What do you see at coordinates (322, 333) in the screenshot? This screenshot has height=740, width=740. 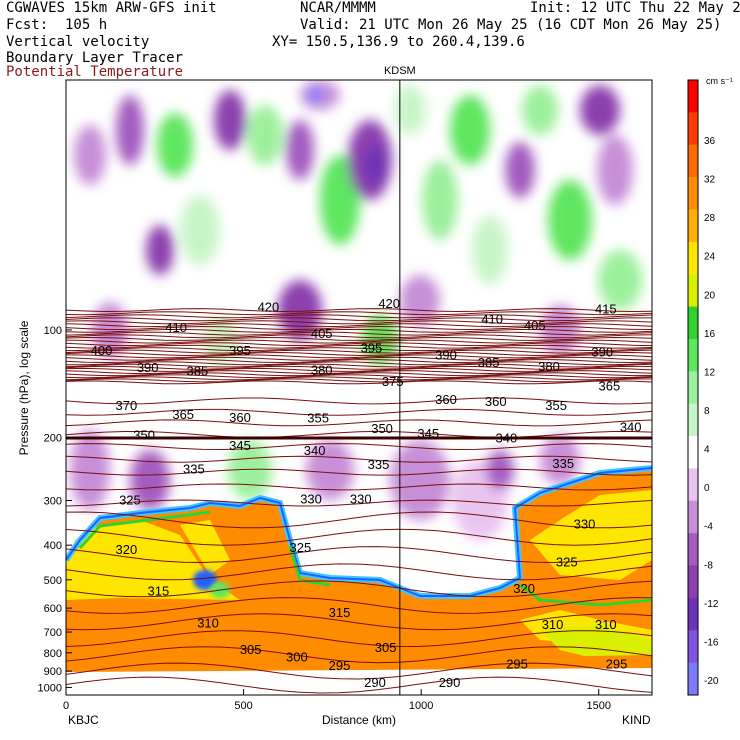 I see `theta-label-text: 405` at bounding box center [322, 333].